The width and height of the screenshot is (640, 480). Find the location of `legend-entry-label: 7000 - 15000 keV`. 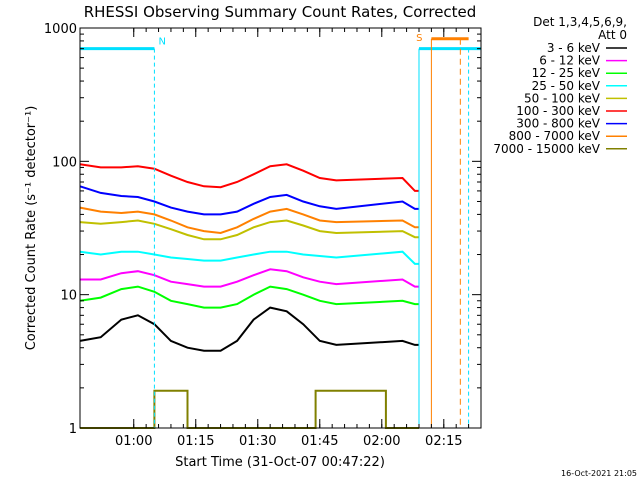

legend-entry-label: 7000 - 15000 keV is located at coordinates (546, 149).